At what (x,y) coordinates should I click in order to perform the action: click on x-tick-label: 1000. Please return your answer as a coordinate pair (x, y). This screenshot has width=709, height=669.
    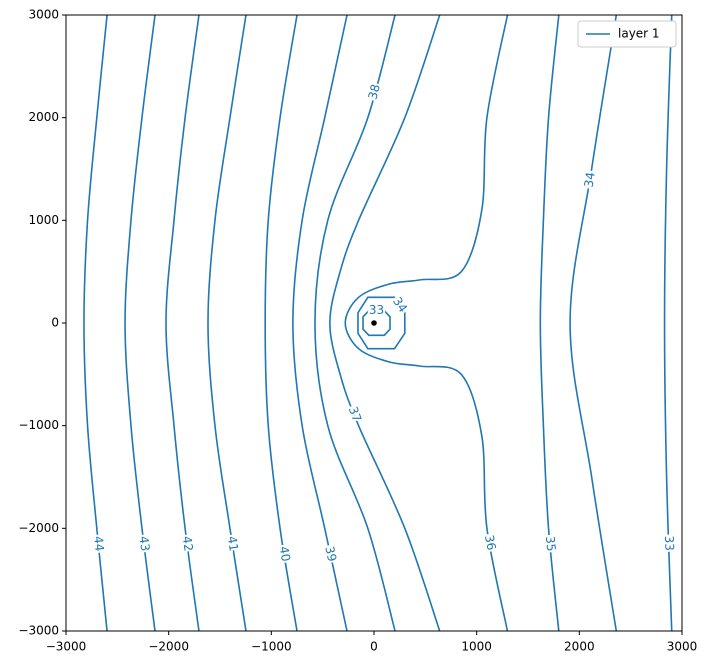
    Looking at the image, I should click on (476, 647).